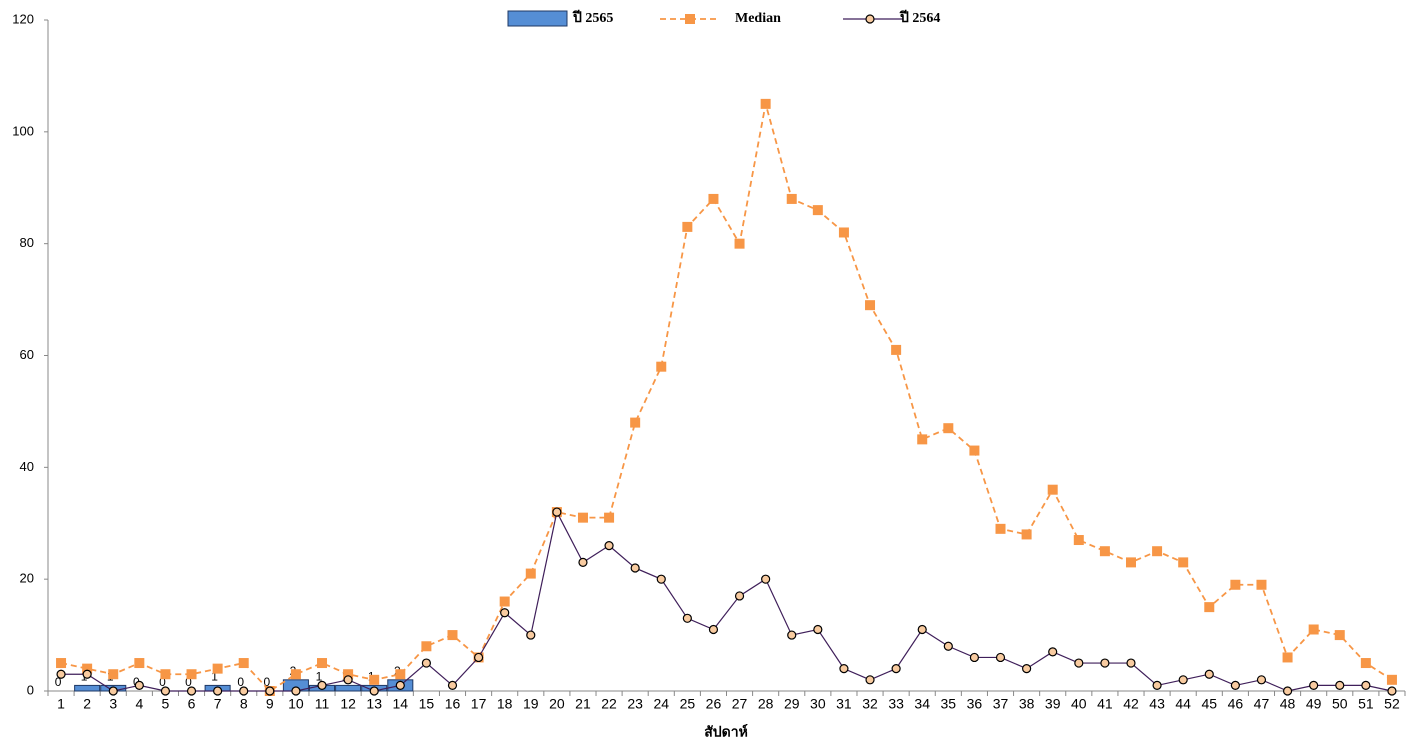 This screenshot has width=1416, height=747. What do you see at coordinates (593, 18) in the screenshot?
I see `legend-label: ปี 2565` at bounding box center [593, 18].